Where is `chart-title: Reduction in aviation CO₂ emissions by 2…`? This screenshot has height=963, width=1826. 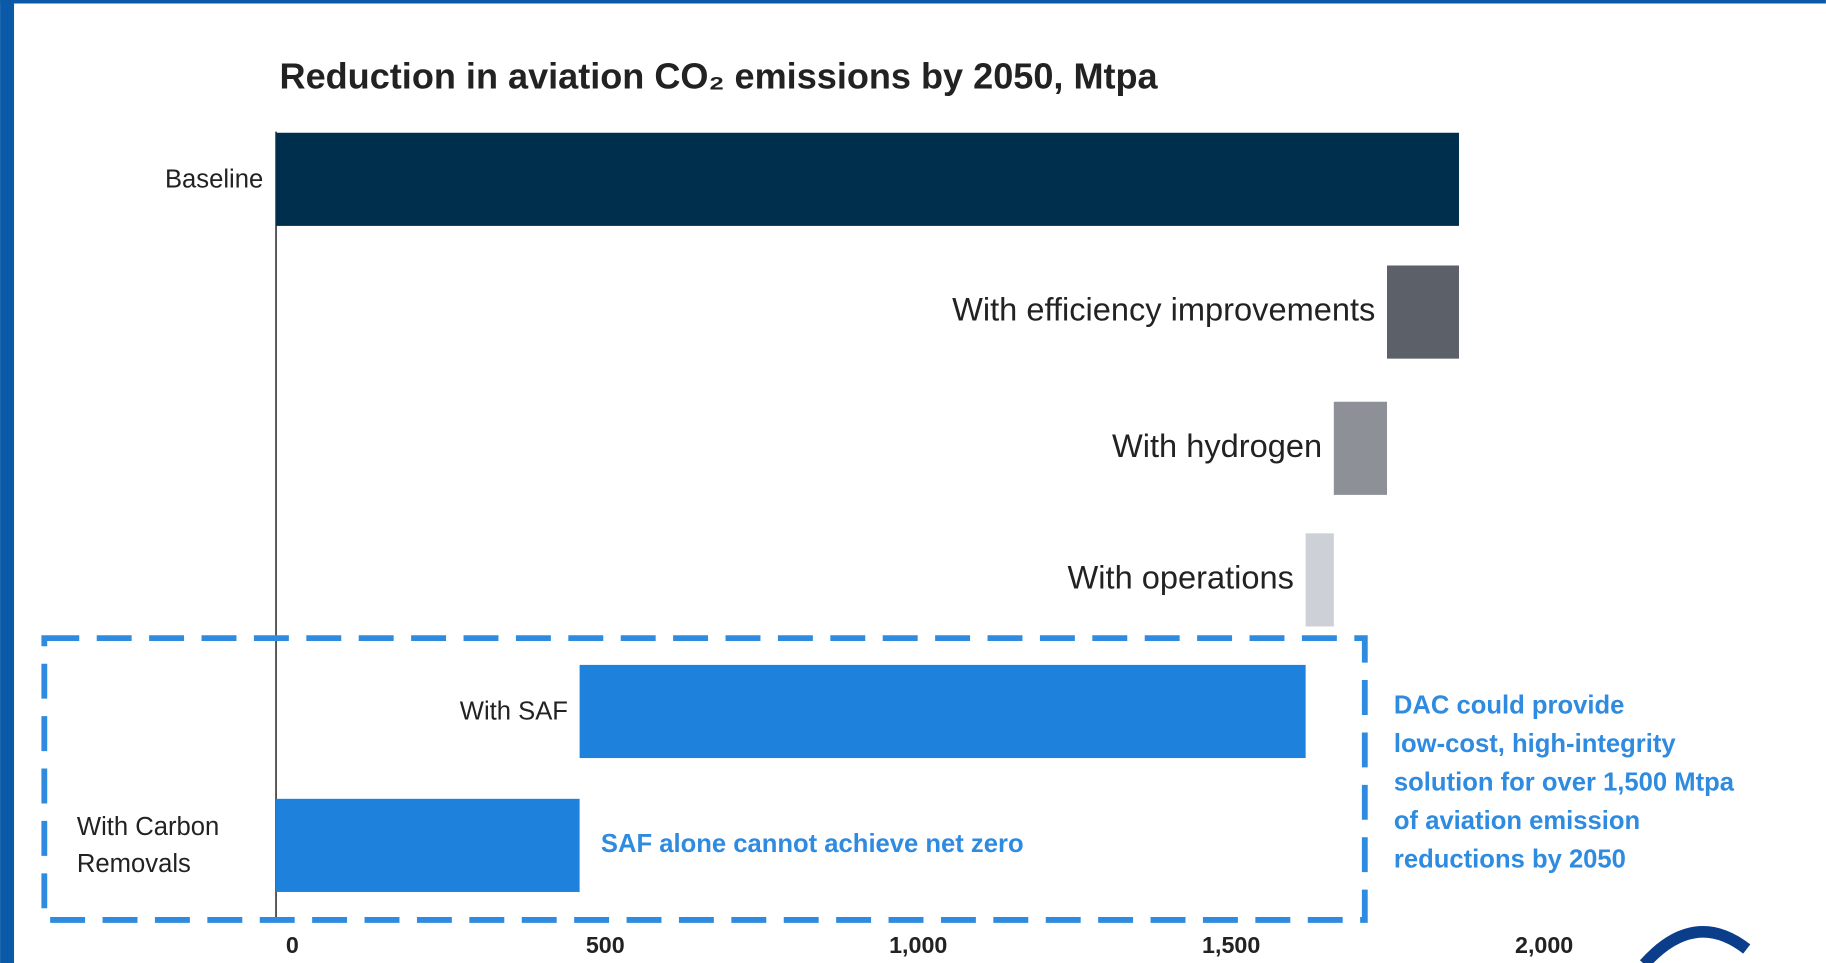
chart-title: Reduction in aviation CO₂ emissions by 2… is located at coordinates (719, 76).